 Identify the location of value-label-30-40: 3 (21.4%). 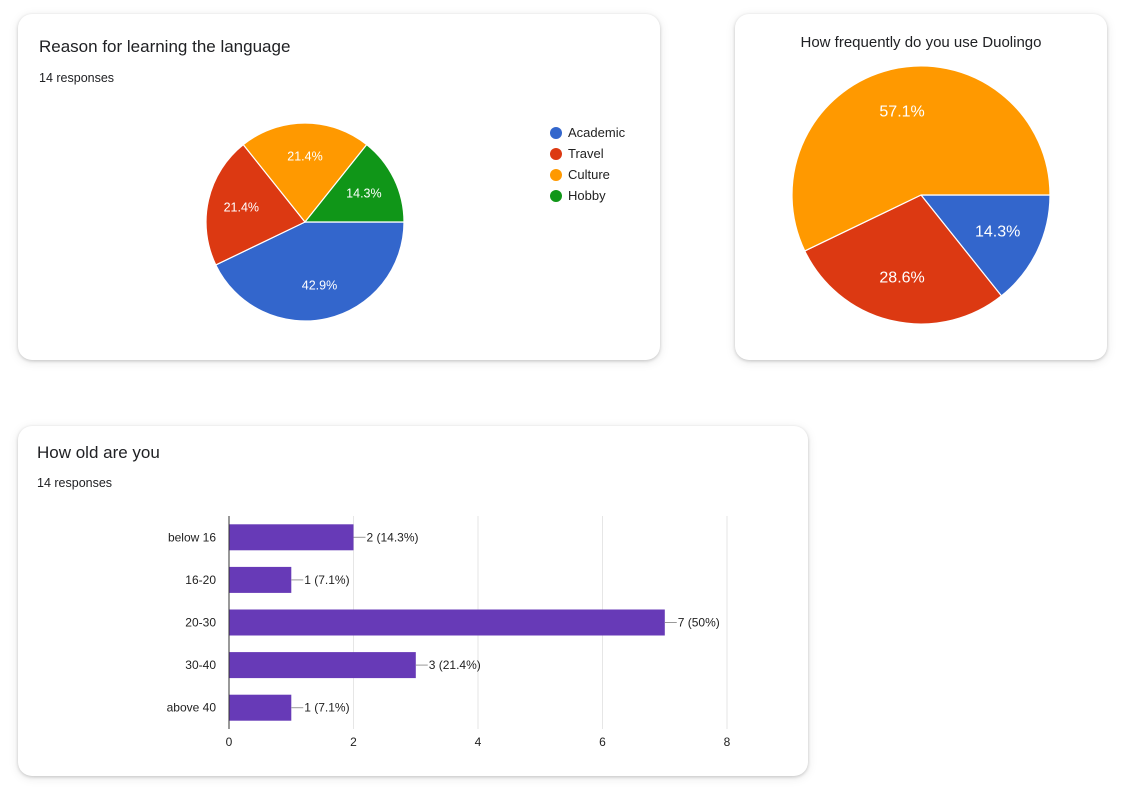
(455, 665).